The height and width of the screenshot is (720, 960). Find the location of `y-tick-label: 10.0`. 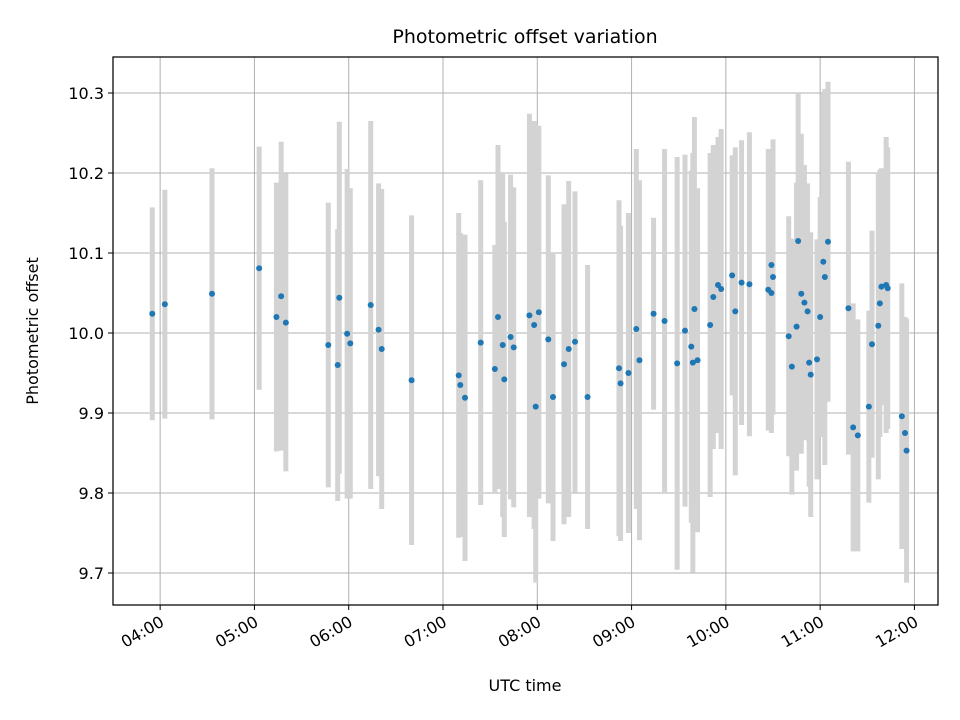

y-tick-label: 10.0 is located at coordinates (86, 333).